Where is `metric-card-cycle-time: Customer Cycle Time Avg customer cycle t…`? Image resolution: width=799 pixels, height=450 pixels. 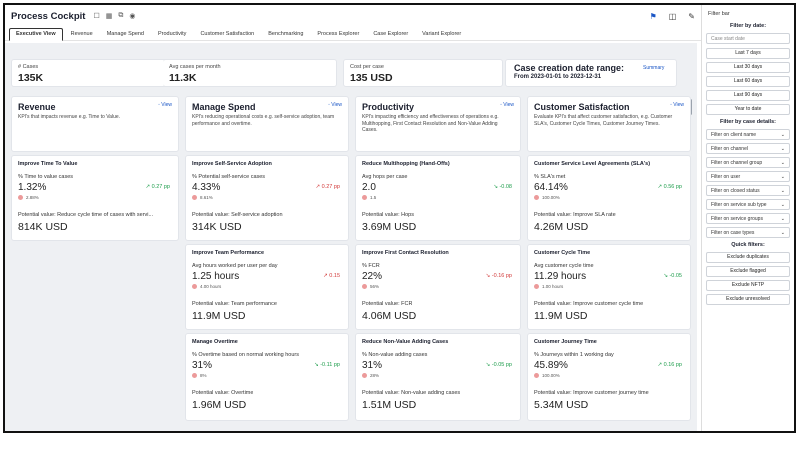 metric-card-cycle-time: Customer Cycle Time Avg customer cycle t… is located at coordinates (609, 287).